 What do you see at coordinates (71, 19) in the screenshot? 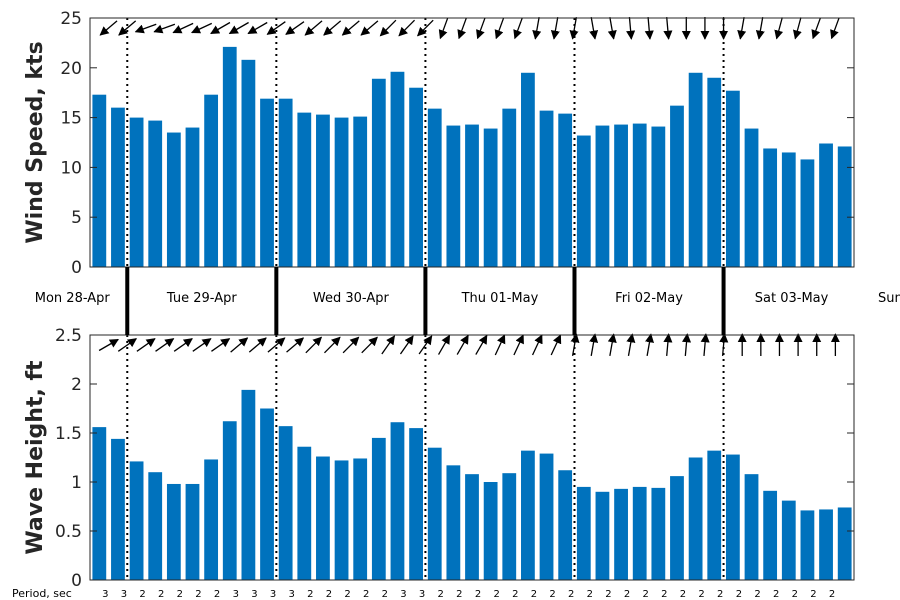
I see `y-tick-label: 25` at bounding box center [71, 19].